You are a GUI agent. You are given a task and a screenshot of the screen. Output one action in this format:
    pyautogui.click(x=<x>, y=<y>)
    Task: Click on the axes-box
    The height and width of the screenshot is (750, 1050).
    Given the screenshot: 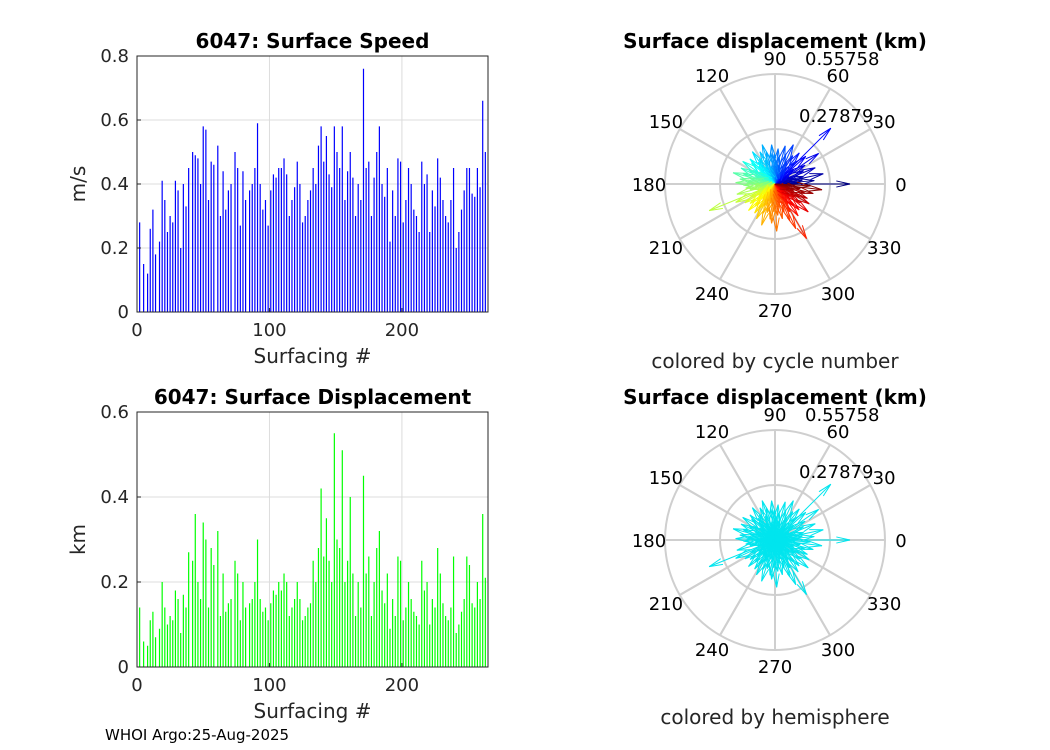 What is the action you would take?
    pyautogui.click(x=312, y=539)
    